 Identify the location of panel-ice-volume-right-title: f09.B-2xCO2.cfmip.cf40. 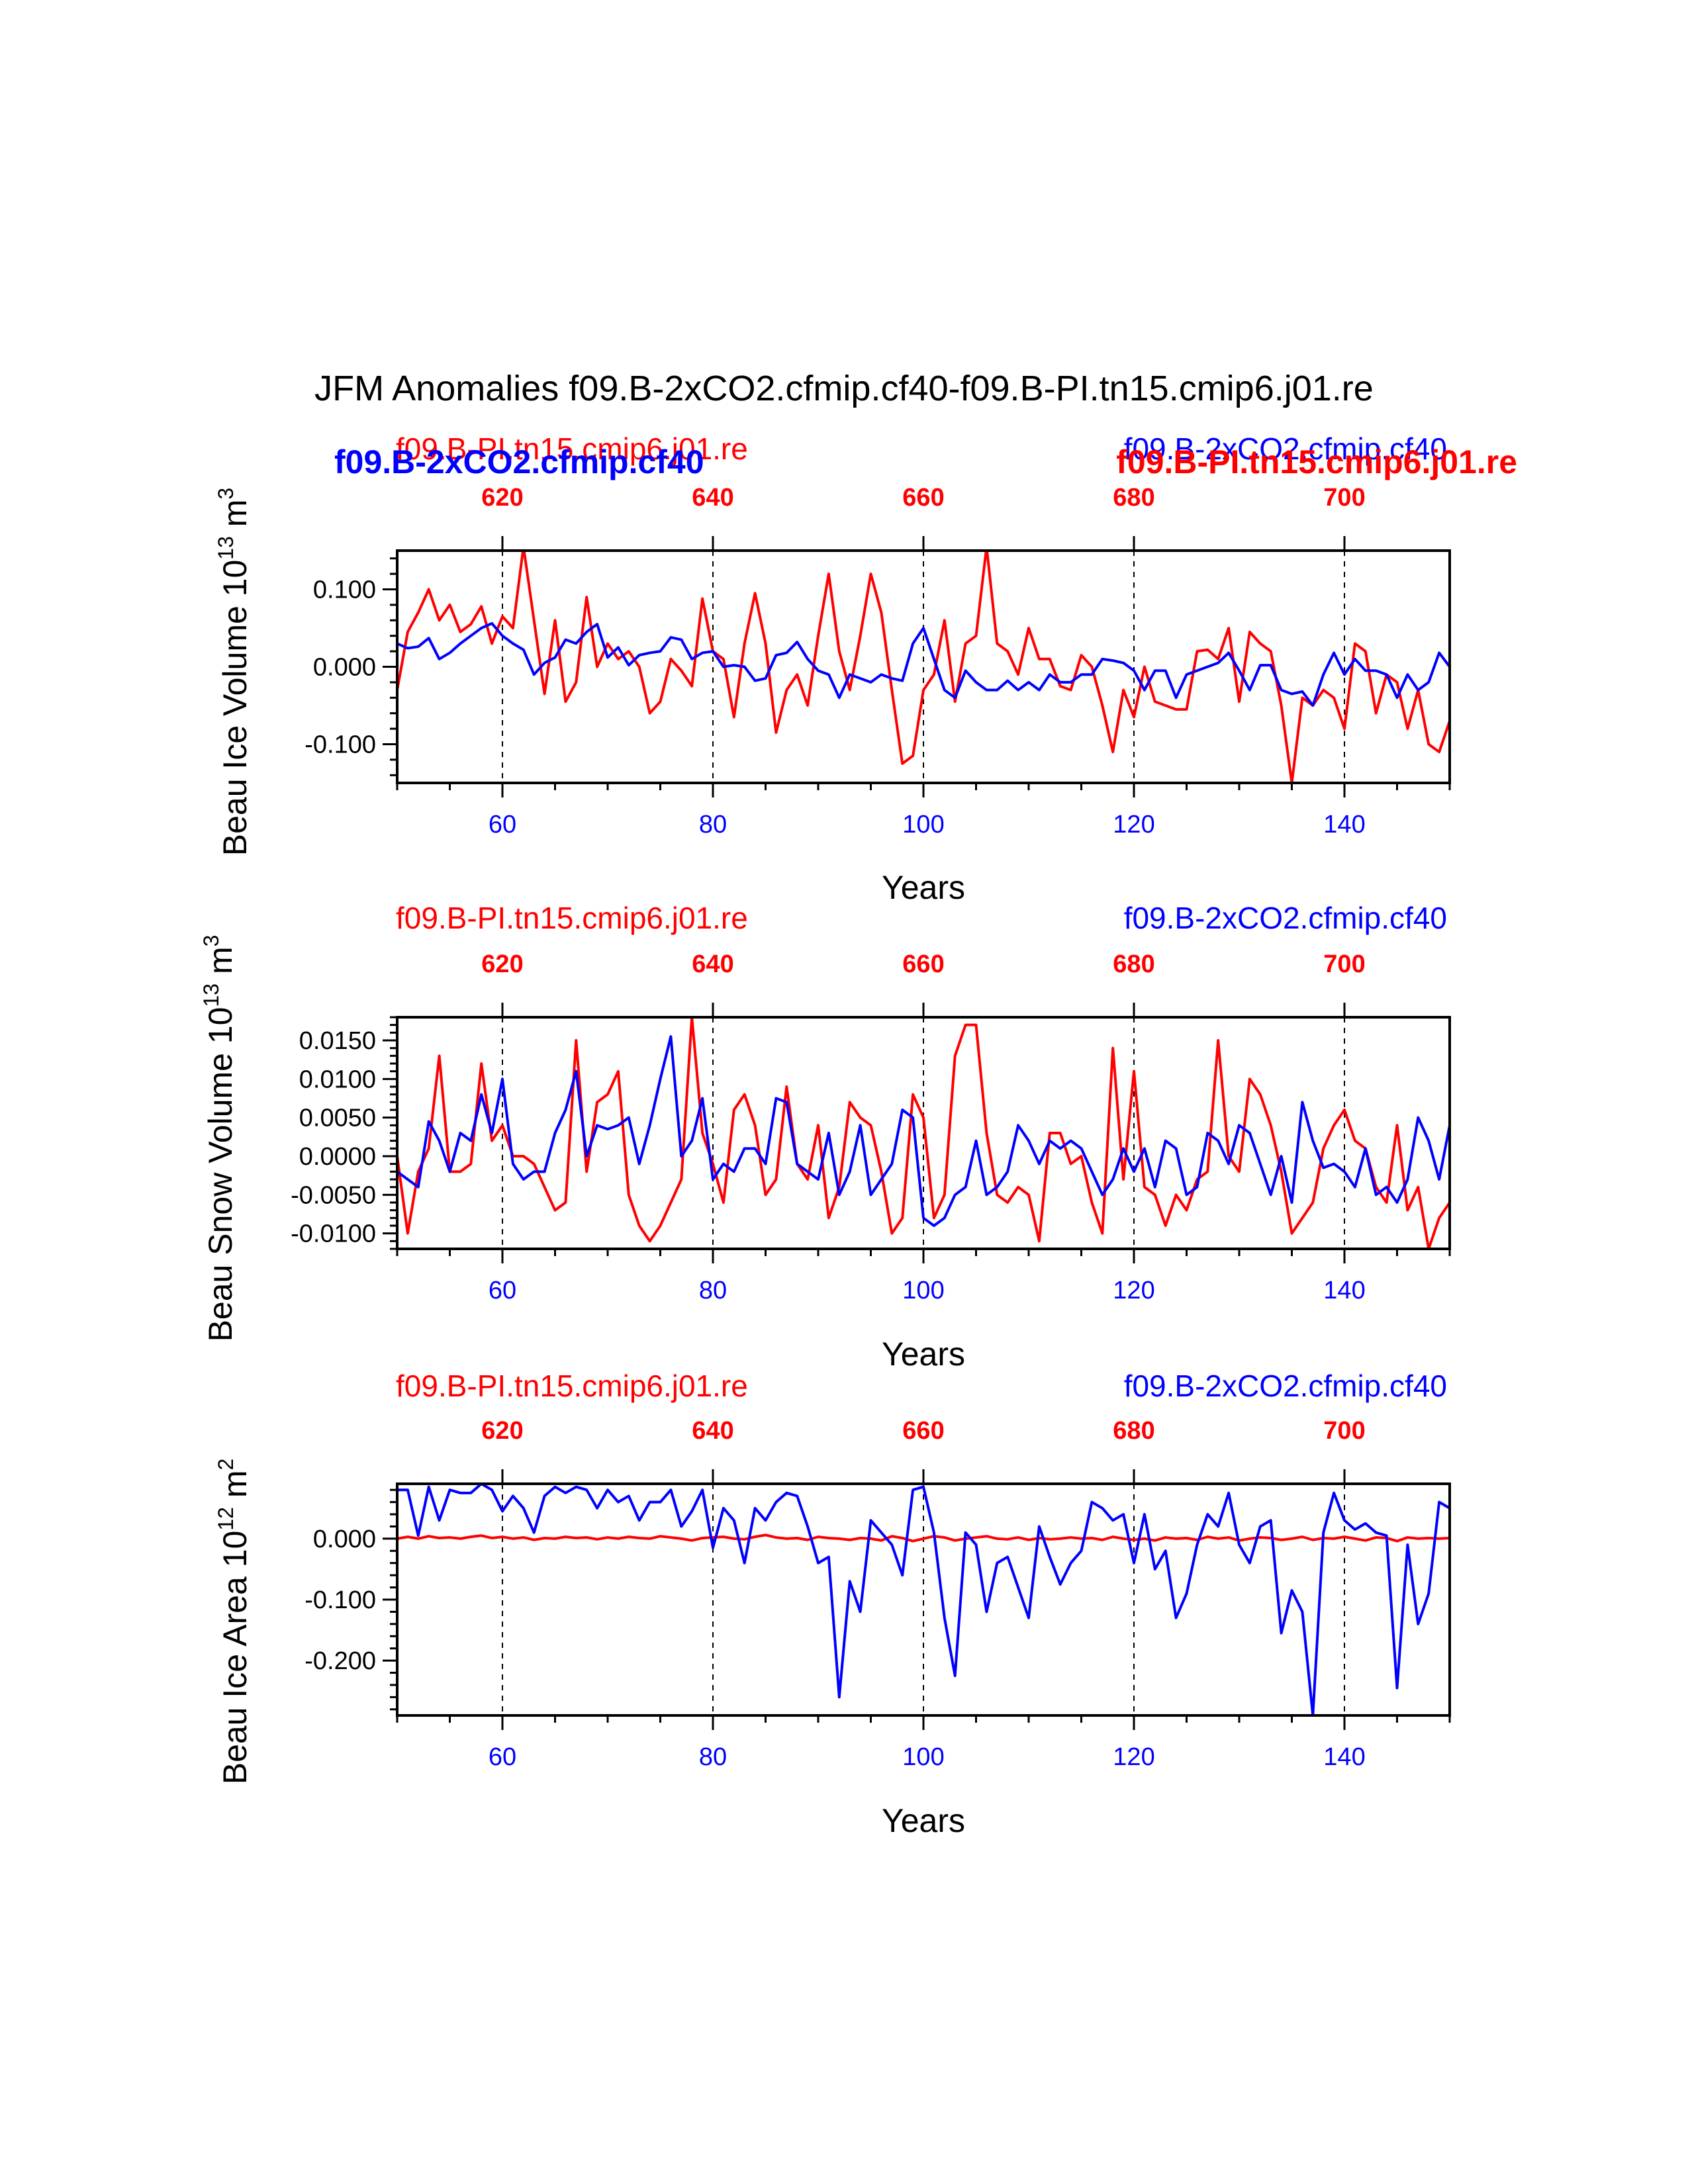
(1285, 449).